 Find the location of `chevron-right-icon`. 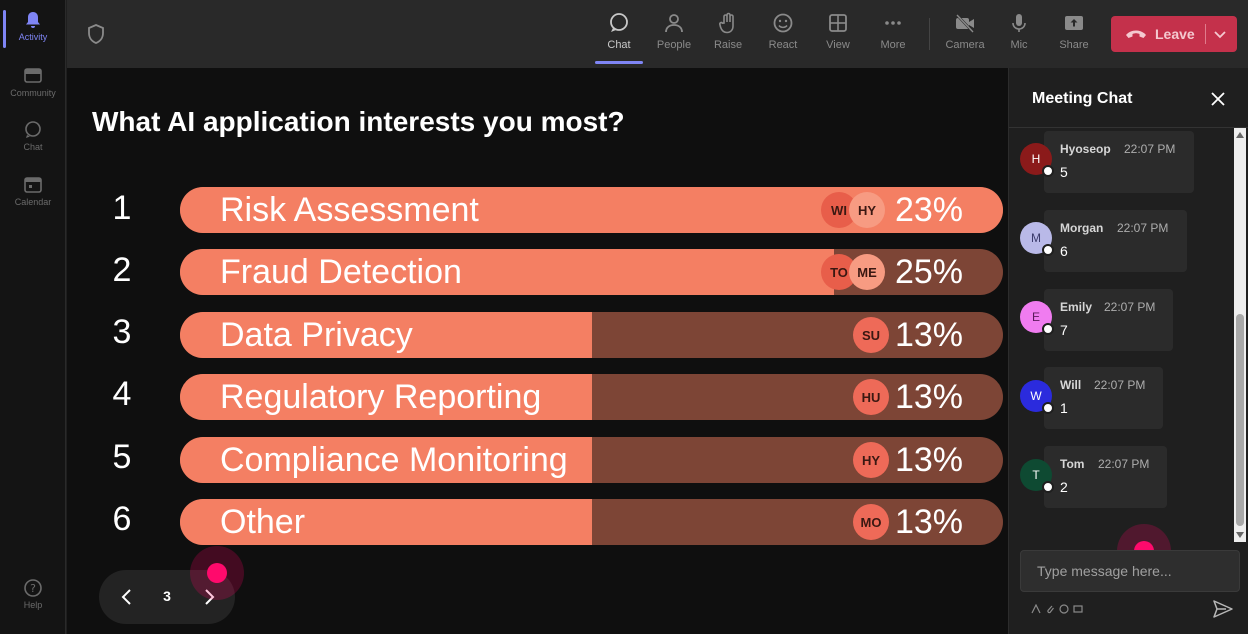

chevron-right-icon is located at coordinates (209, 597).